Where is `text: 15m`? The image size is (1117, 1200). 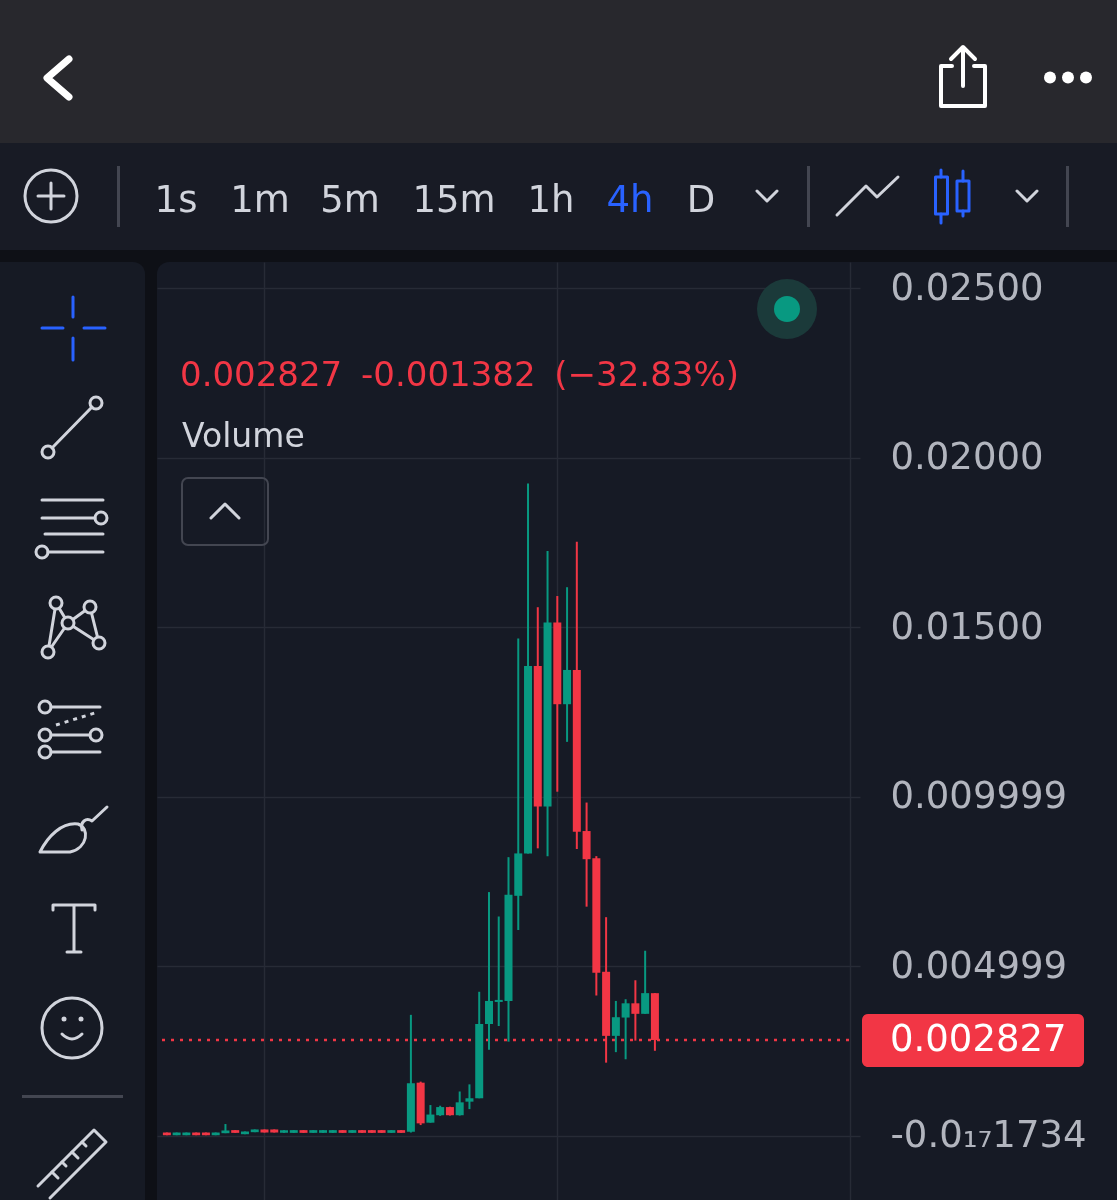
text: 15m is located at coordinates (454, 199).